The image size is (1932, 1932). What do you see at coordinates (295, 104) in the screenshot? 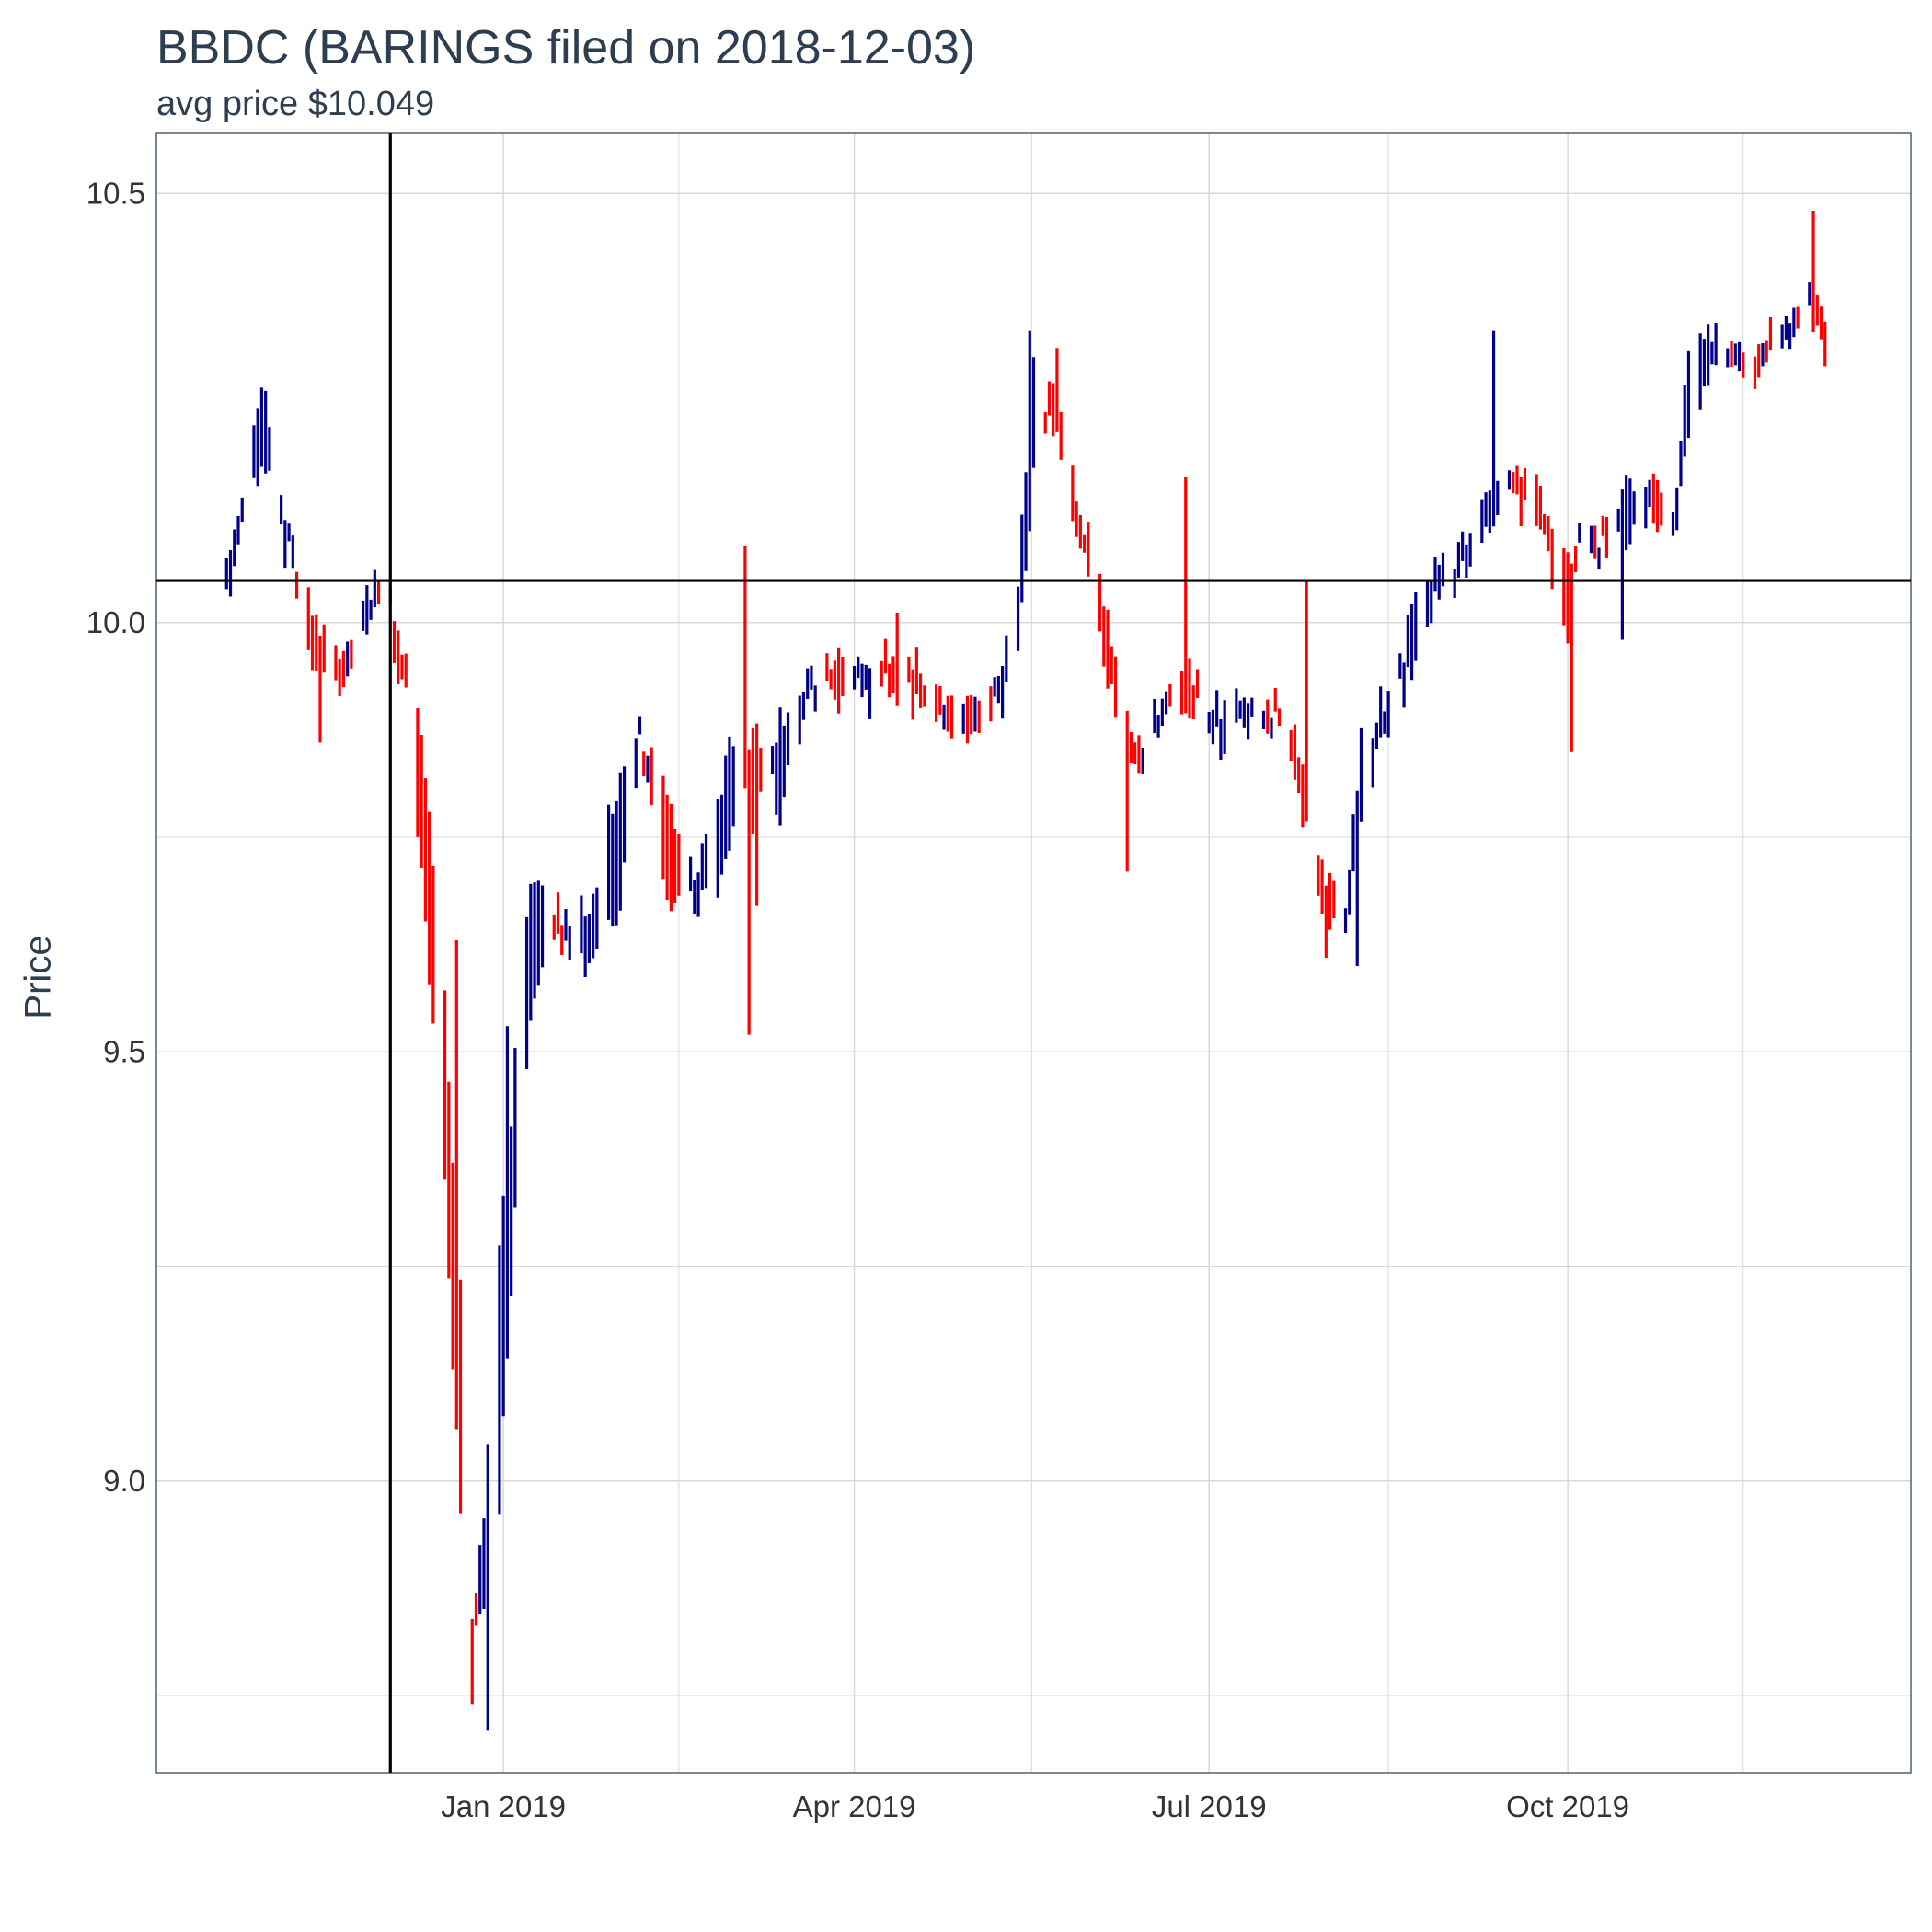
I see `chart-subtitle: avg price $10.049` at bounding box center [295, 104].